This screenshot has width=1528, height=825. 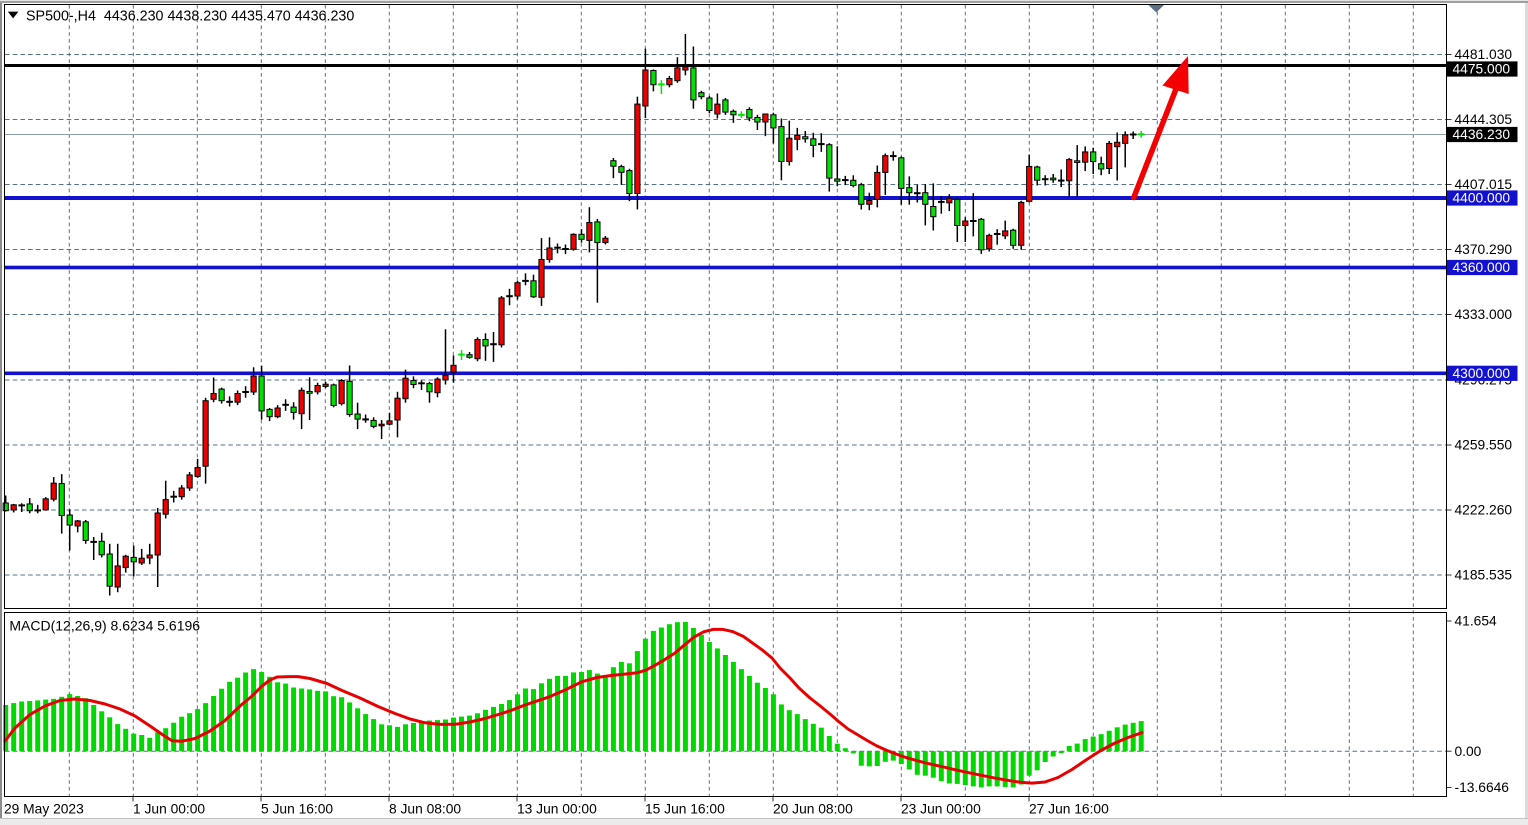 What do you see at coordinates (813, 809) in the screenshot?
I see `svg-text: 20 Jun 08:00` at bounding box center [813, 809].